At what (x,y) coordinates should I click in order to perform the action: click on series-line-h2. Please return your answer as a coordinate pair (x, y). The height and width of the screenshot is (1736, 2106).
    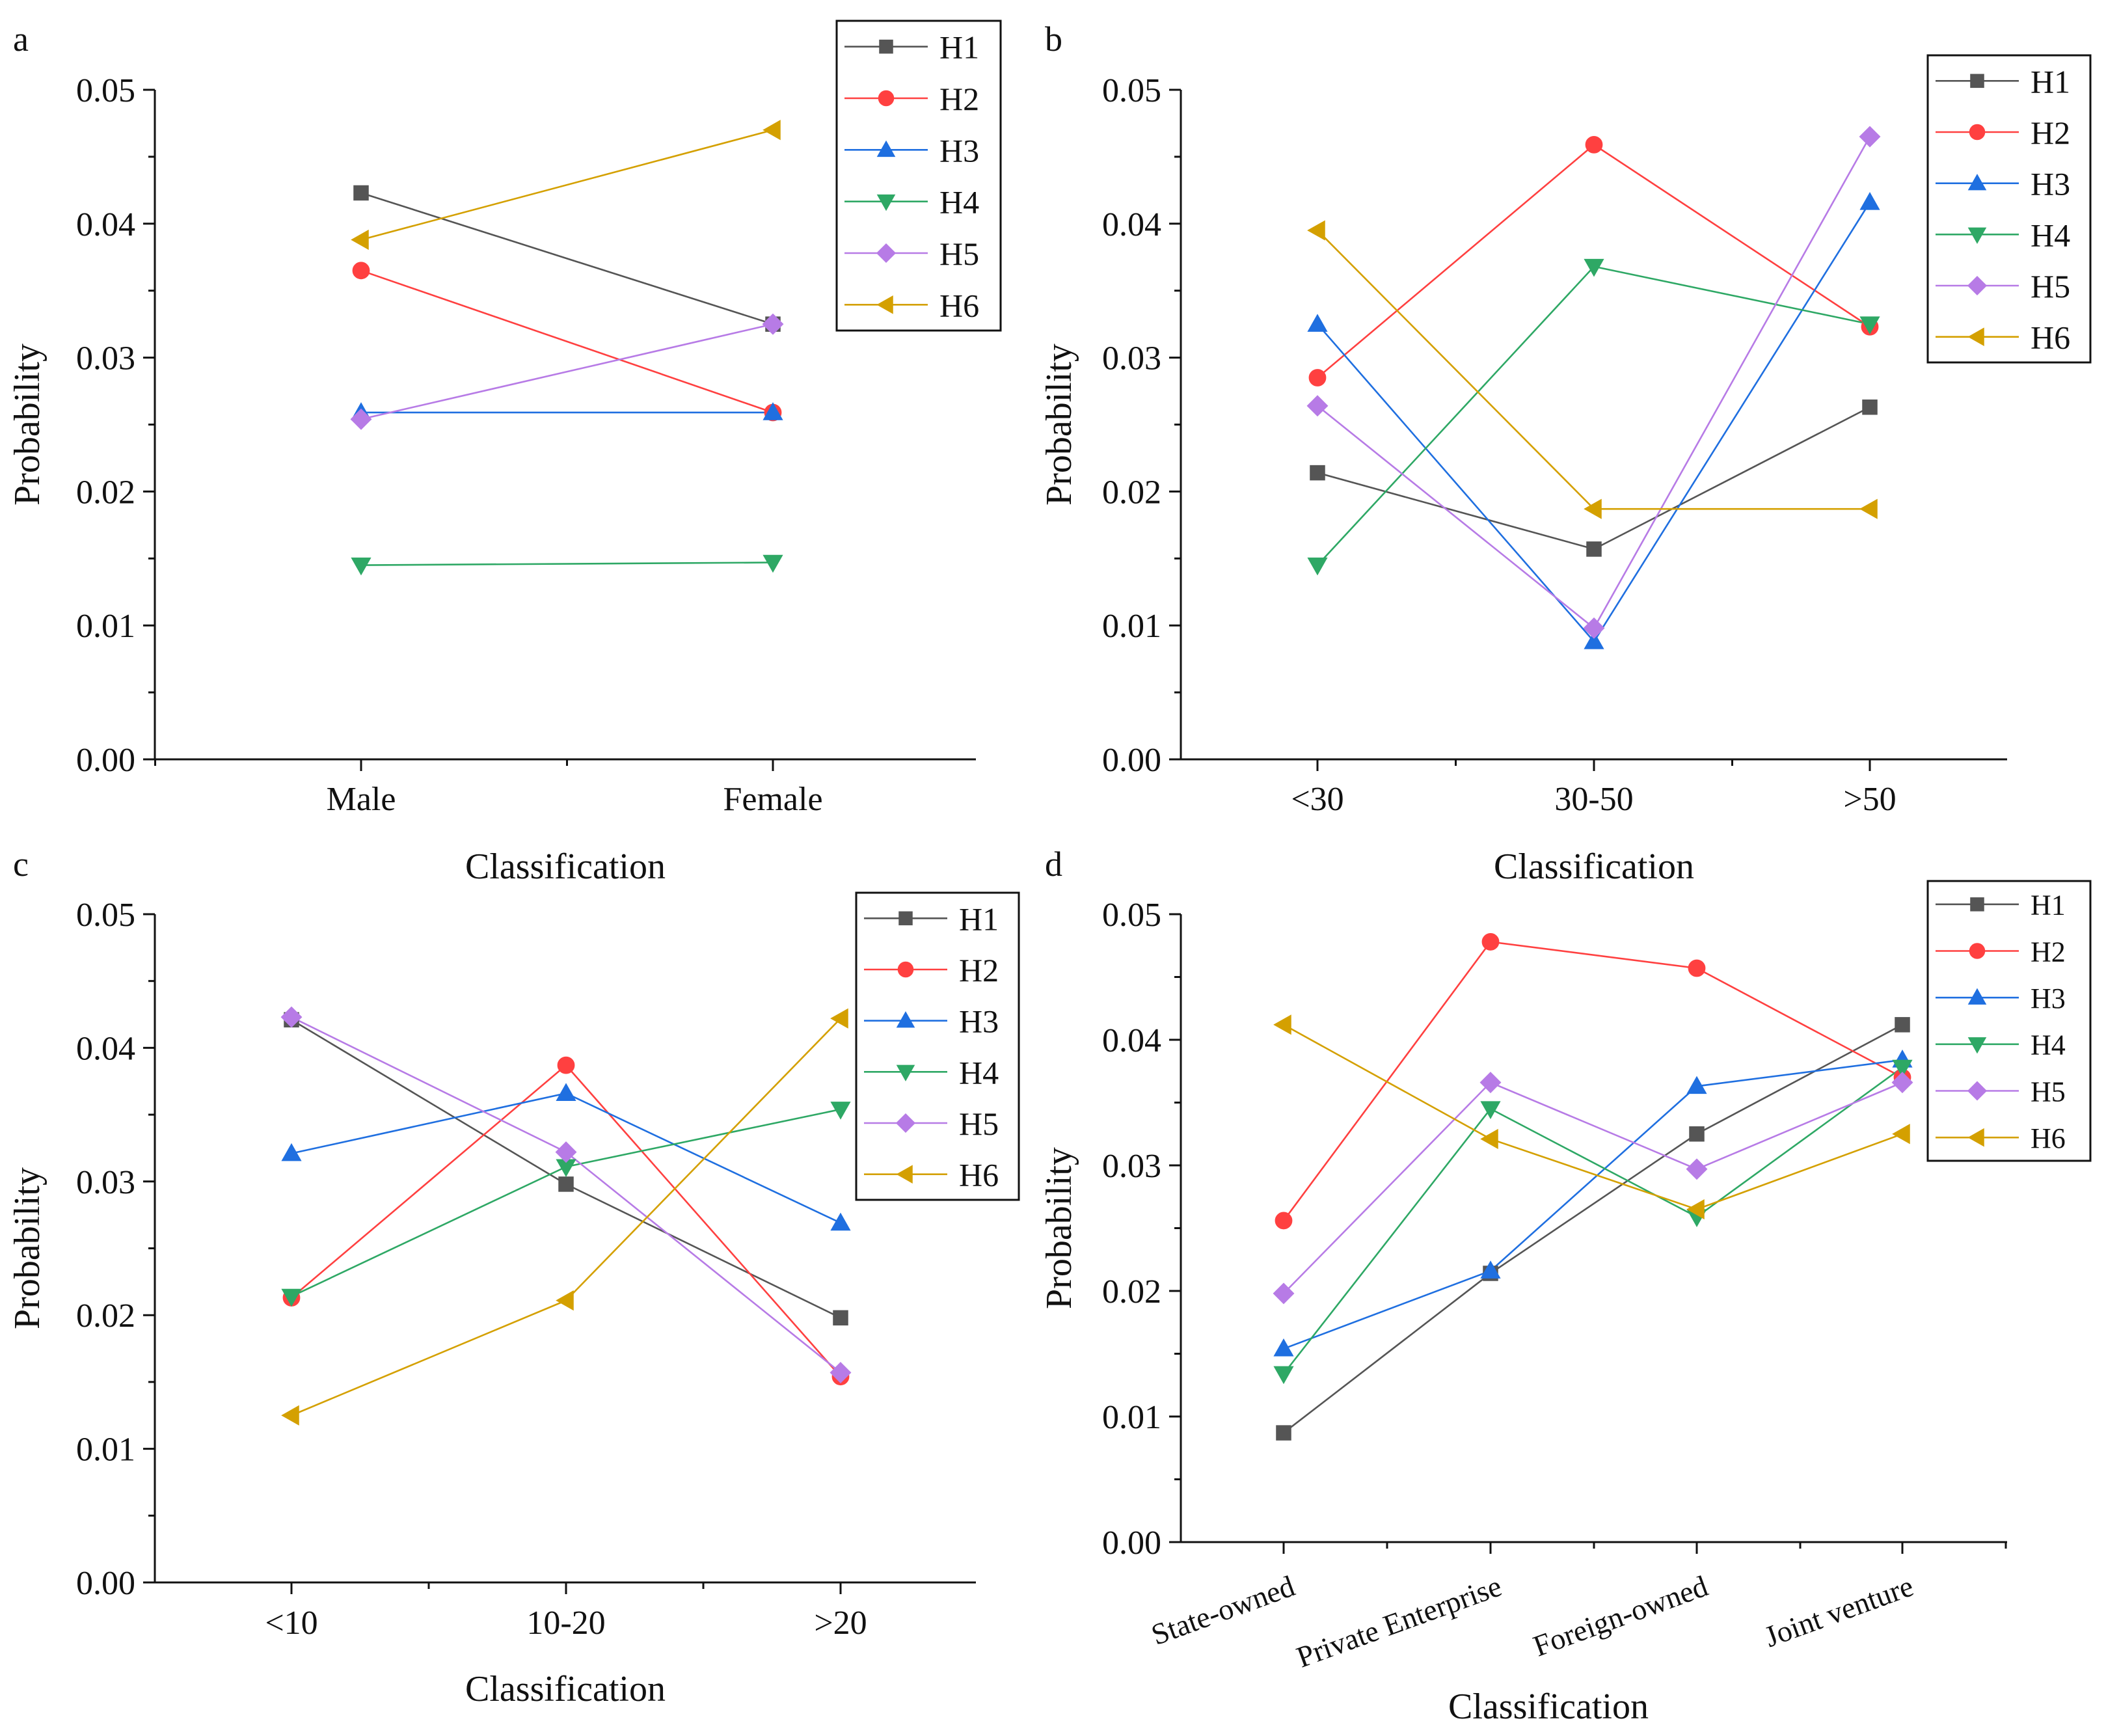
    Looking at the image, I should click on (566, 1220).